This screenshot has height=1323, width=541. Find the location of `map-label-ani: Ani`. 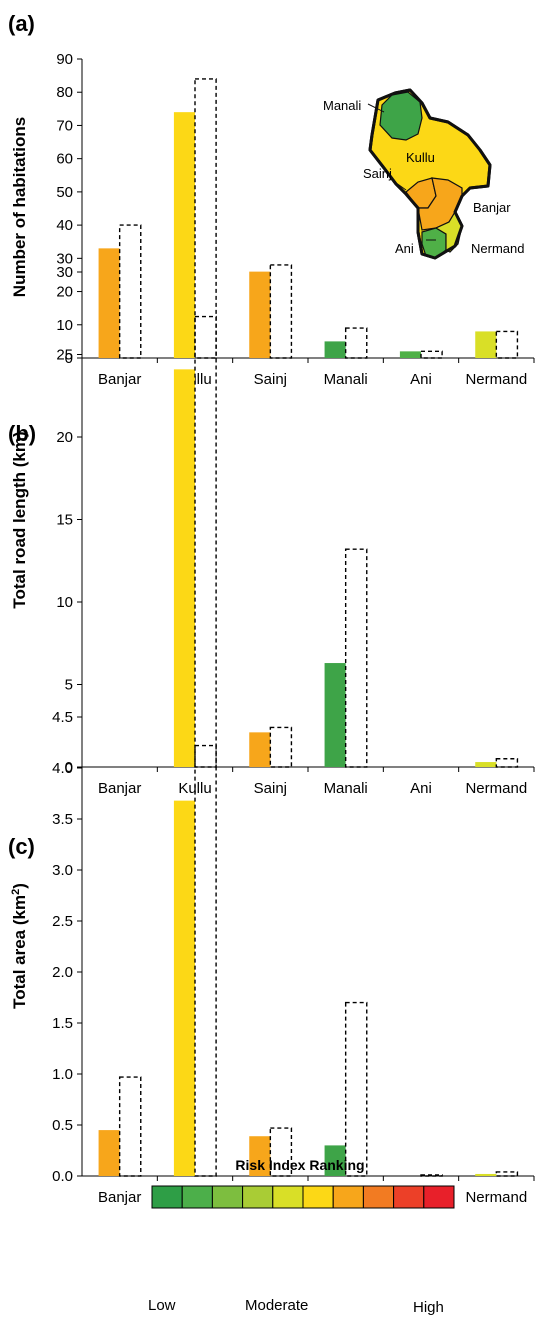

map-label-ani: Ani is located at coordinates (404, 248).